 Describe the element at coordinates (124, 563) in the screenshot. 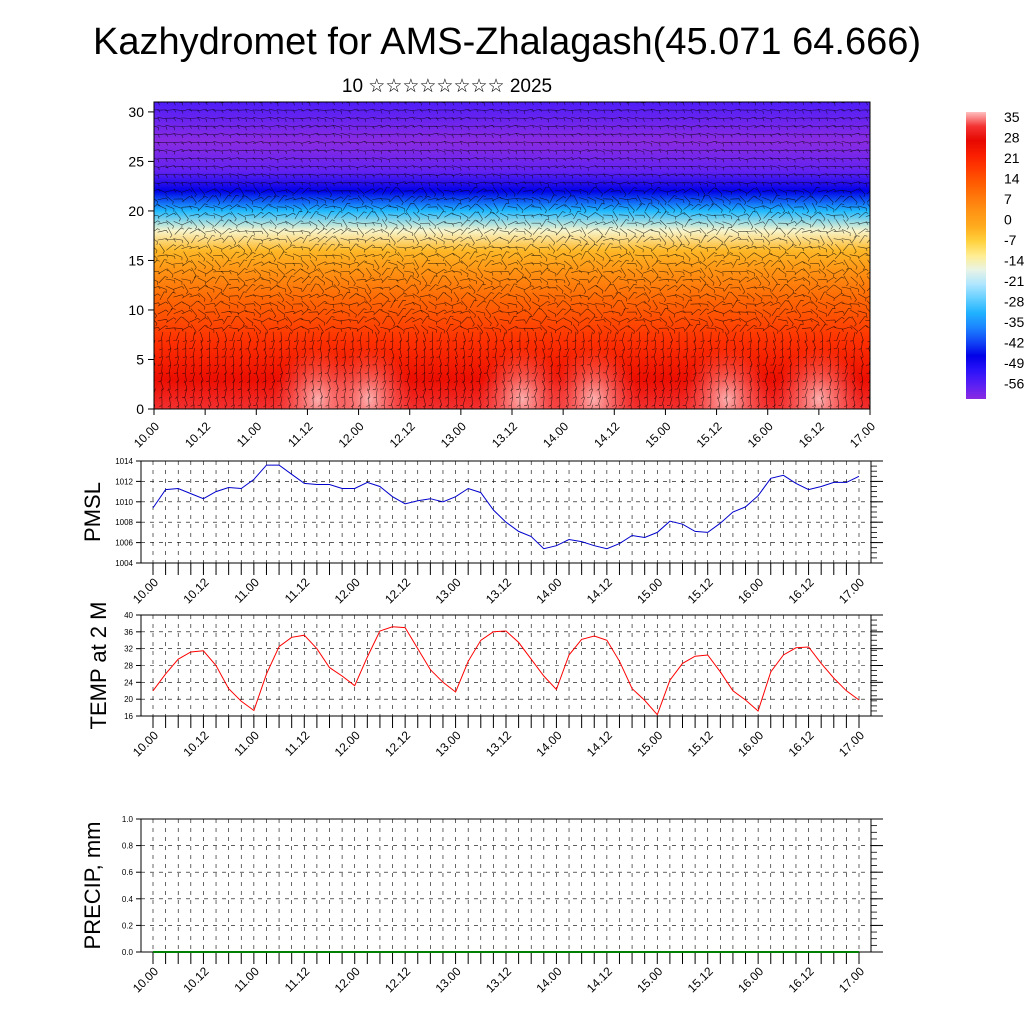

I see `y-tick-label: 1004` at that location.